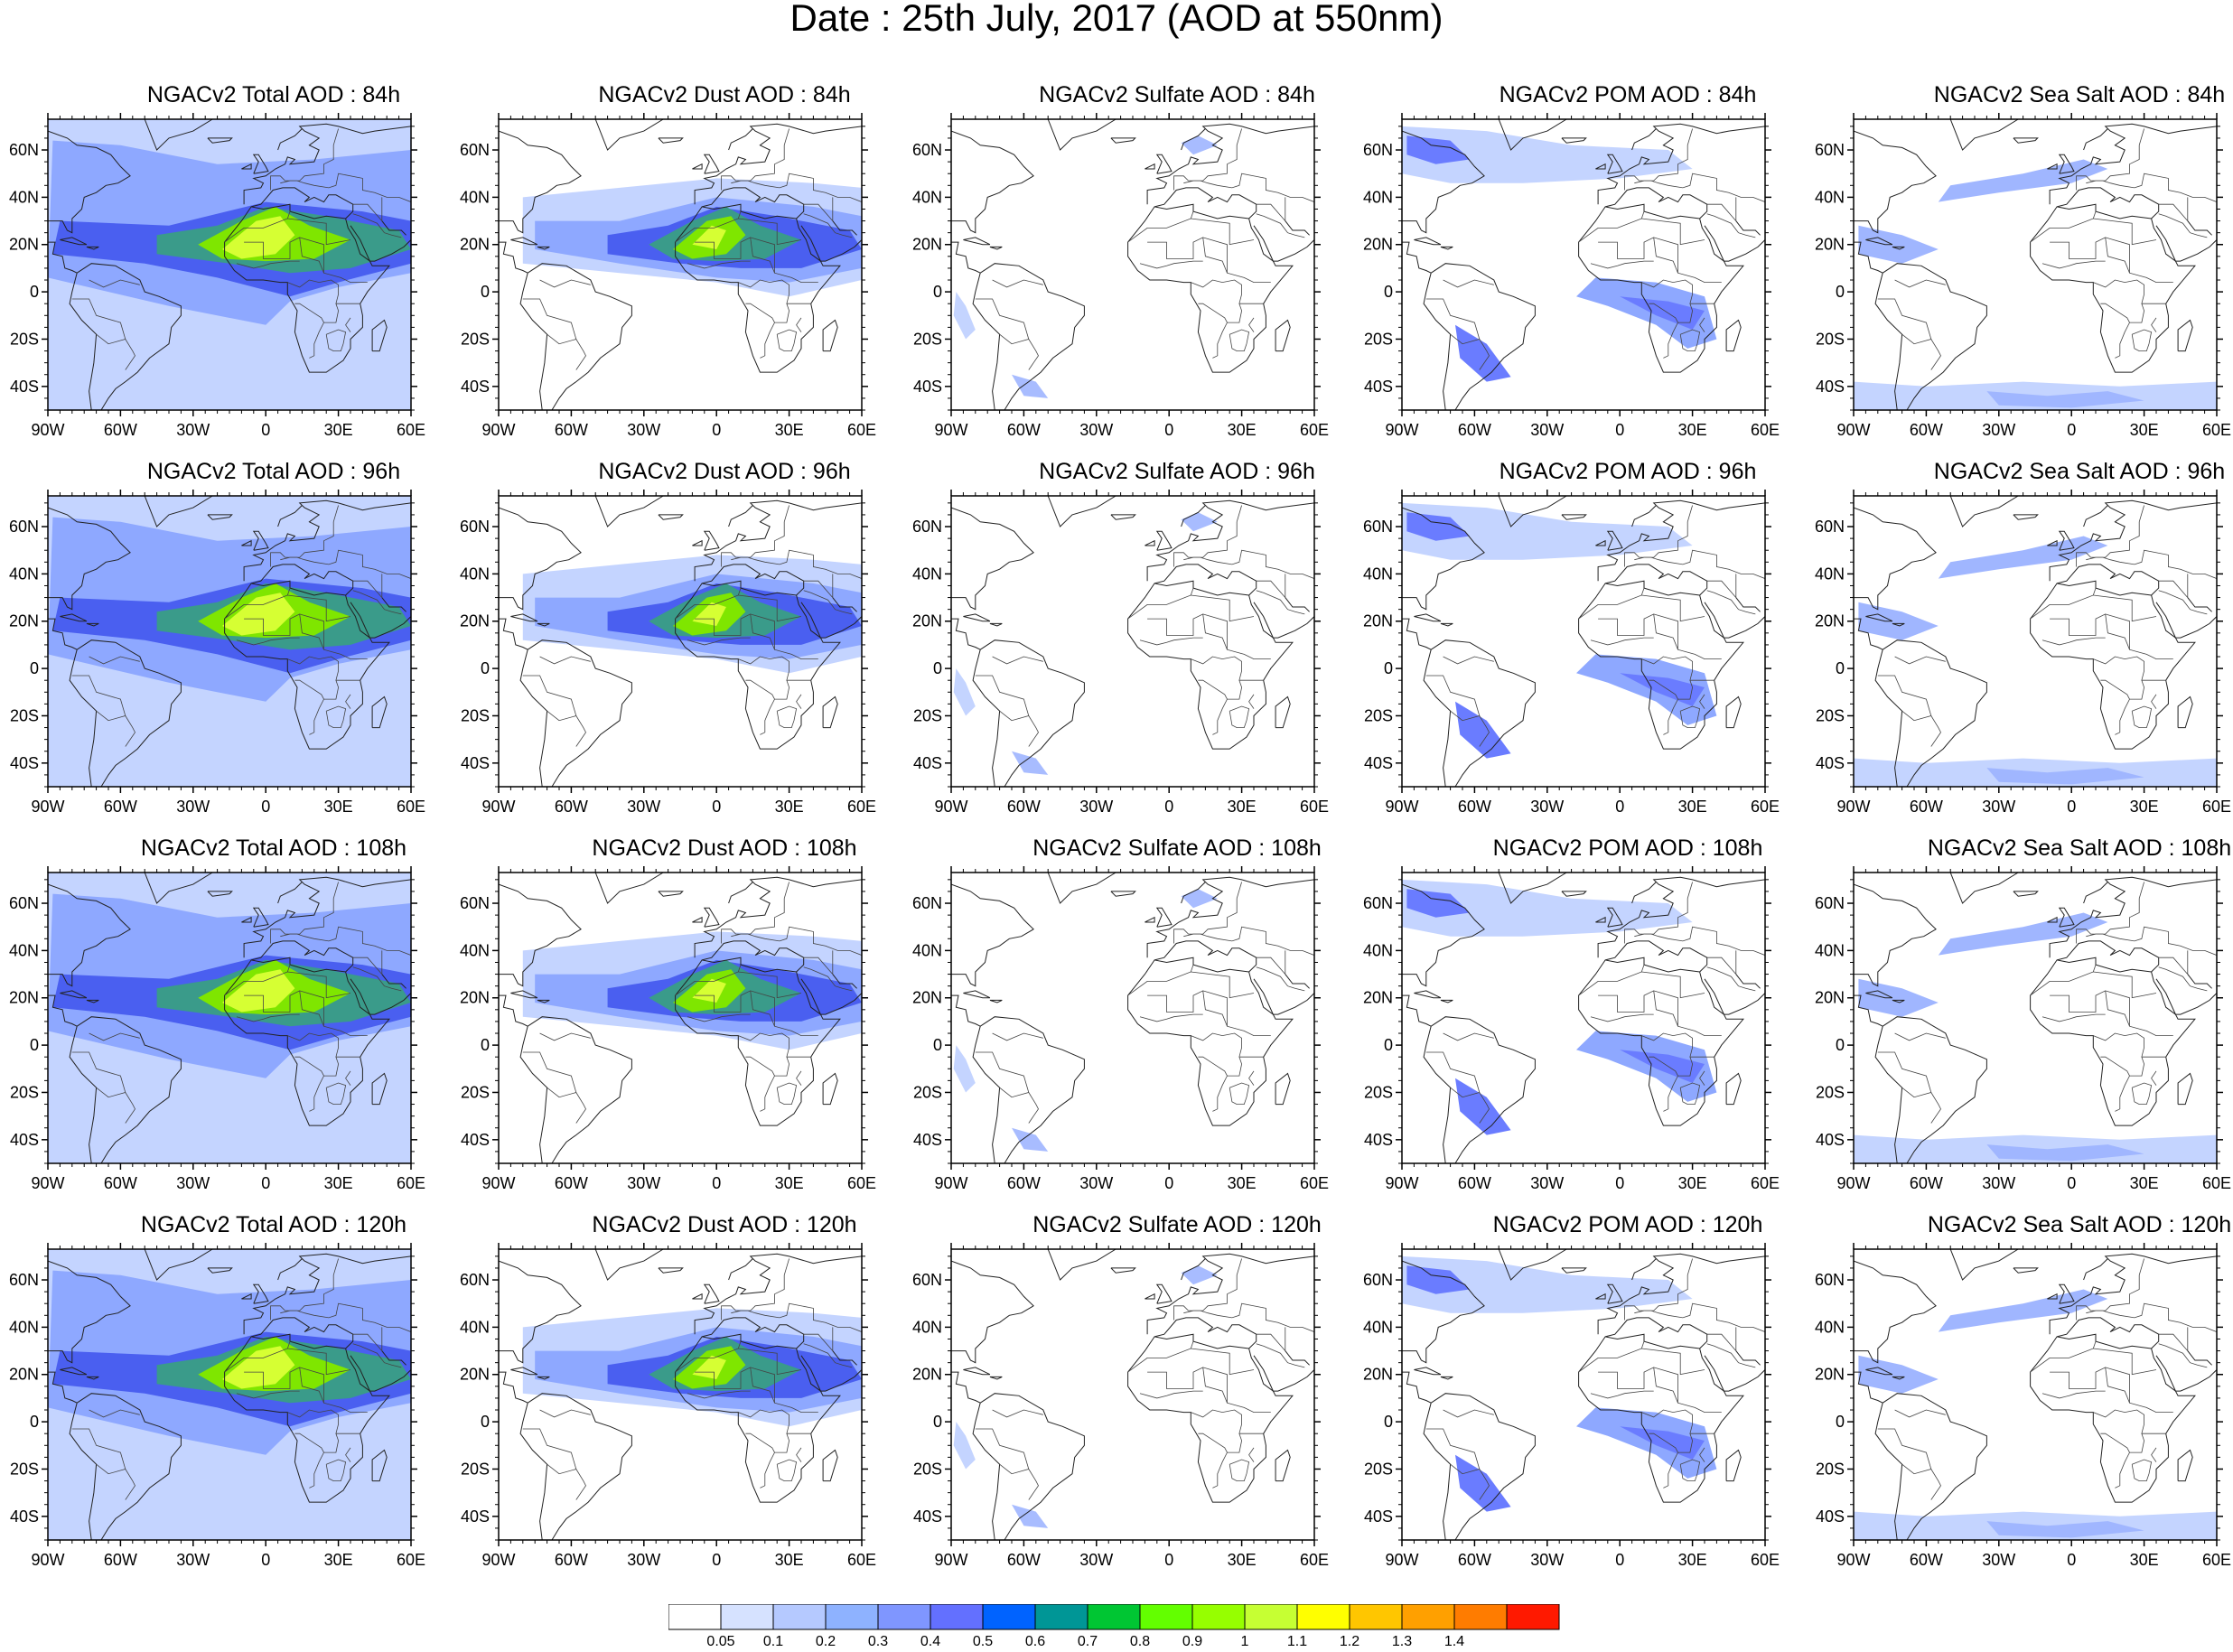 The image size is (2233, 1652). Describe the element at coordinates (1116, 19) in the screenshot. I see `page-title: Date : 25th July, 2017 (AOD at 550nm)` at that location.